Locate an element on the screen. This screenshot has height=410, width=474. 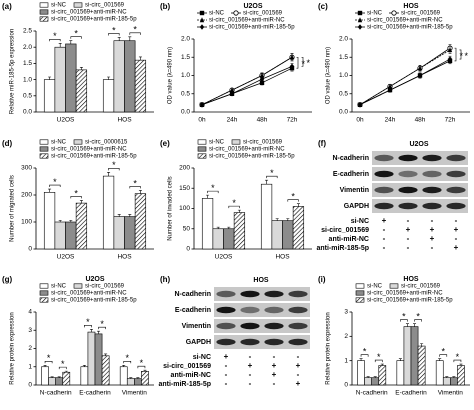
legend-label: si-circ_001569 is located at coordinates (105, 6).